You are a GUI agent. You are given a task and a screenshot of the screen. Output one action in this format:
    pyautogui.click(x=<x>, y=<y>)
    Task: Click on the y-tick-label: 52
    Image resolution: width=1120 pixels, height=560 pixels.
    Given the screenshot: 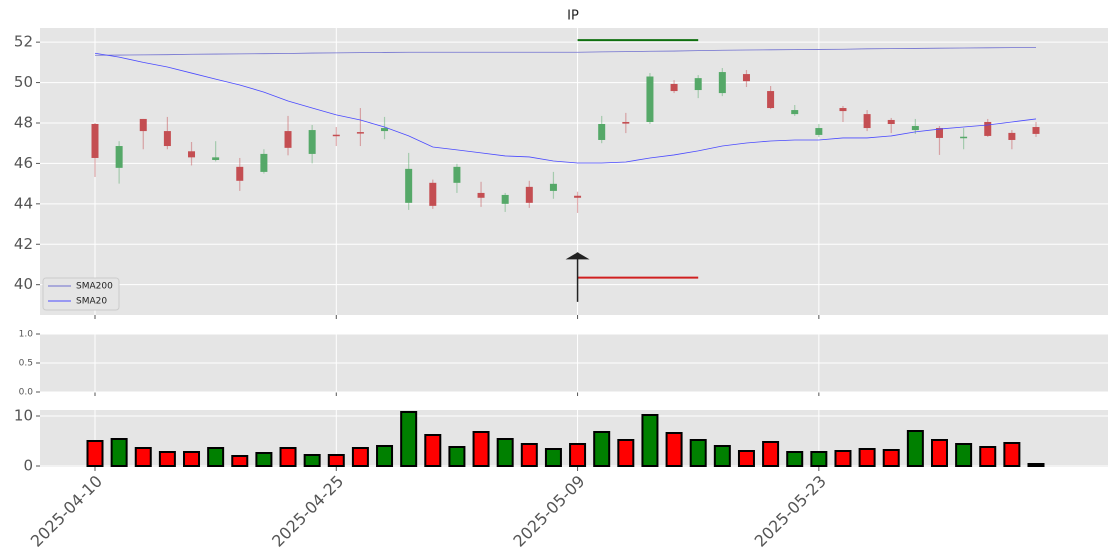 What is the action you would take?
    pyautogui.click(x=23, y=42)
    